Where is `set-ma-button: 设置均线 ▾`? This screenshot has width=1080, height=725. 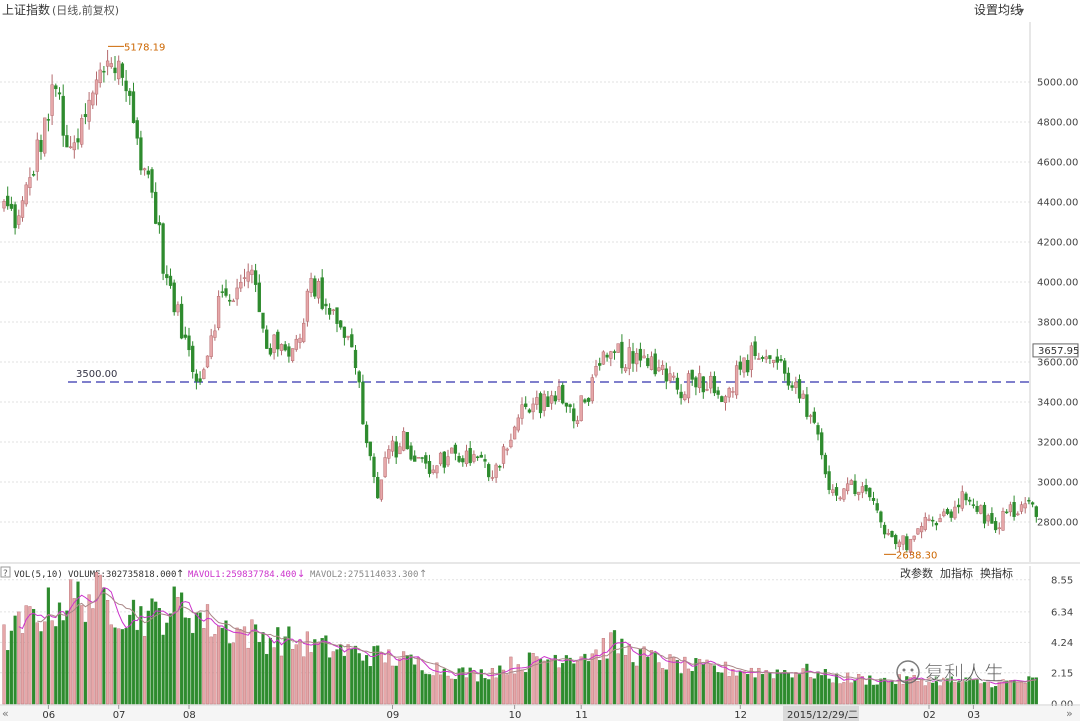
set-ma-button: 设置均线 ▾ is located at coordinates (999, 10).